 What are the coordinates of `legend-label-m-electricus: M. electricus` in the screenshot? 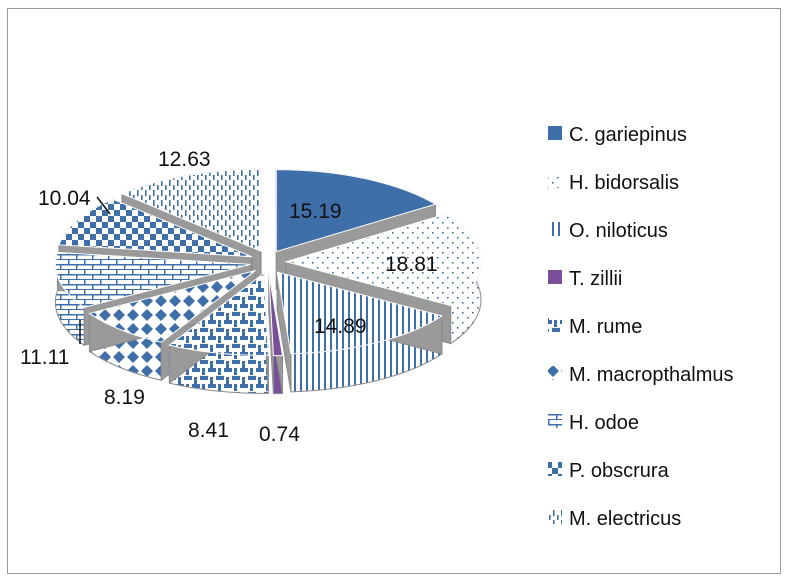 It's located at (625, 519).